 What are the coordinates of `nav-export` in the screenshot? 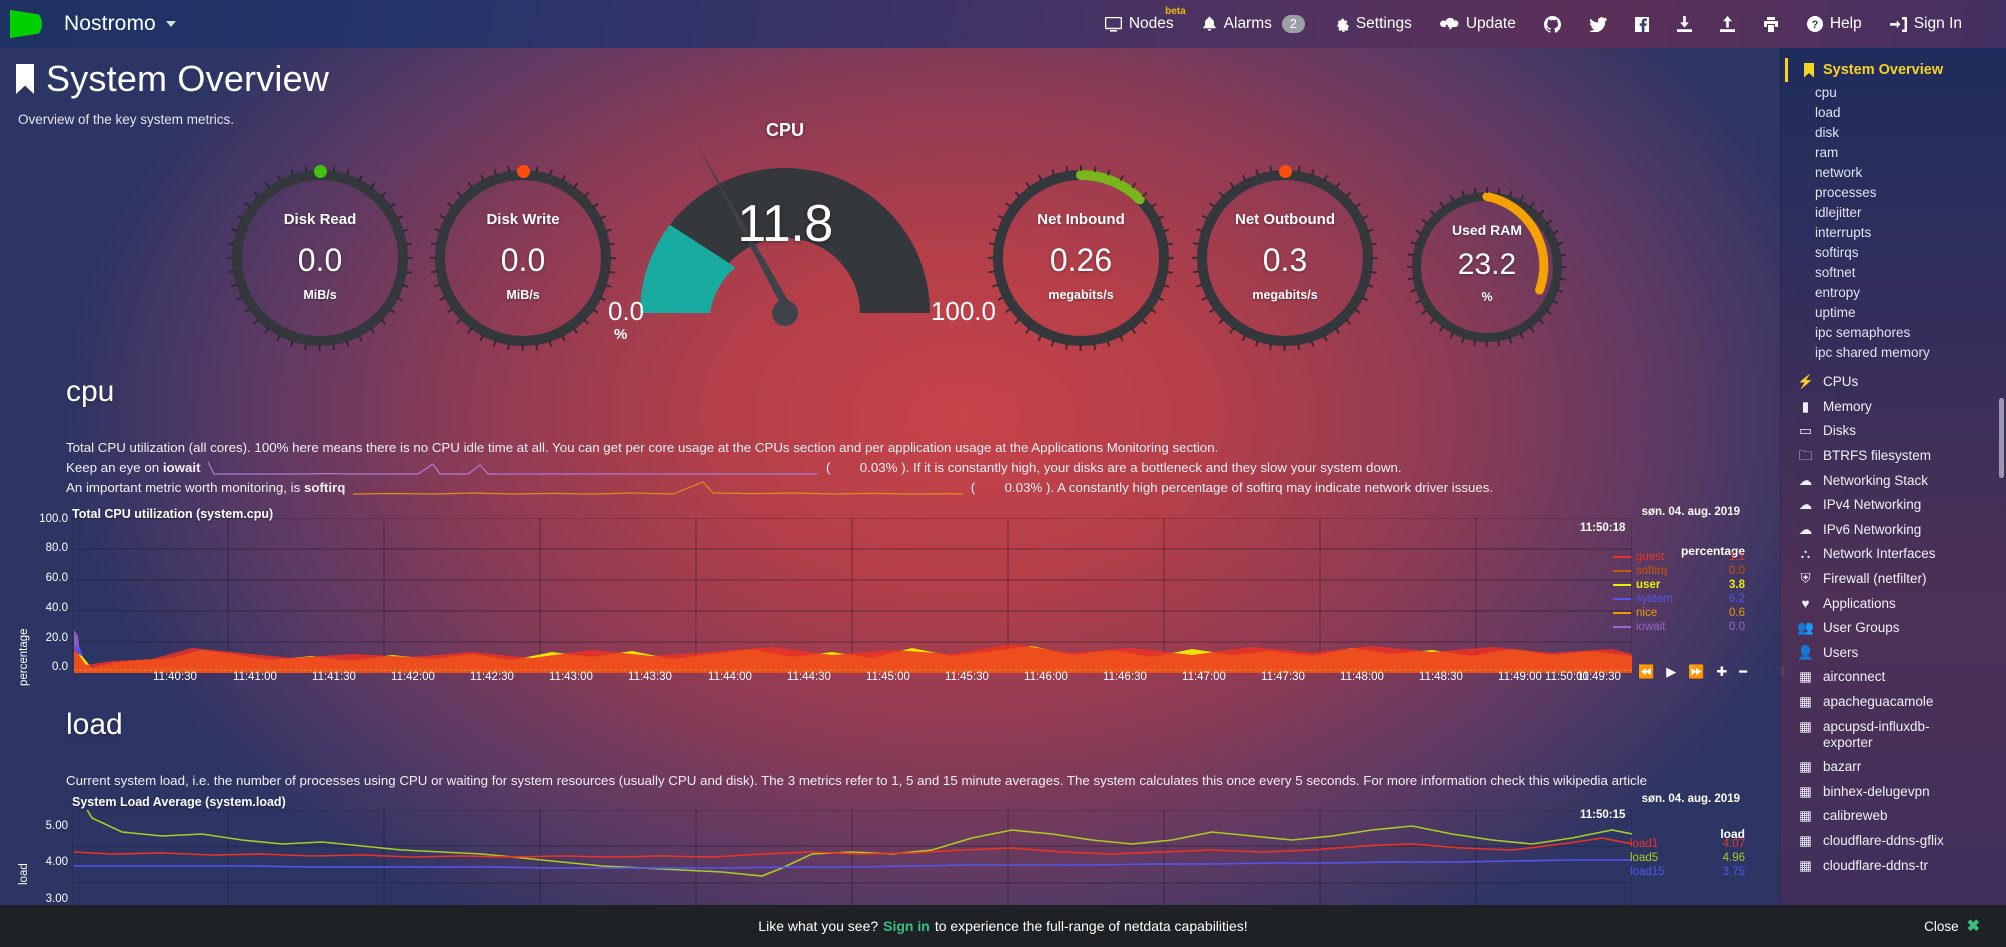 It's located at (1727, 24).